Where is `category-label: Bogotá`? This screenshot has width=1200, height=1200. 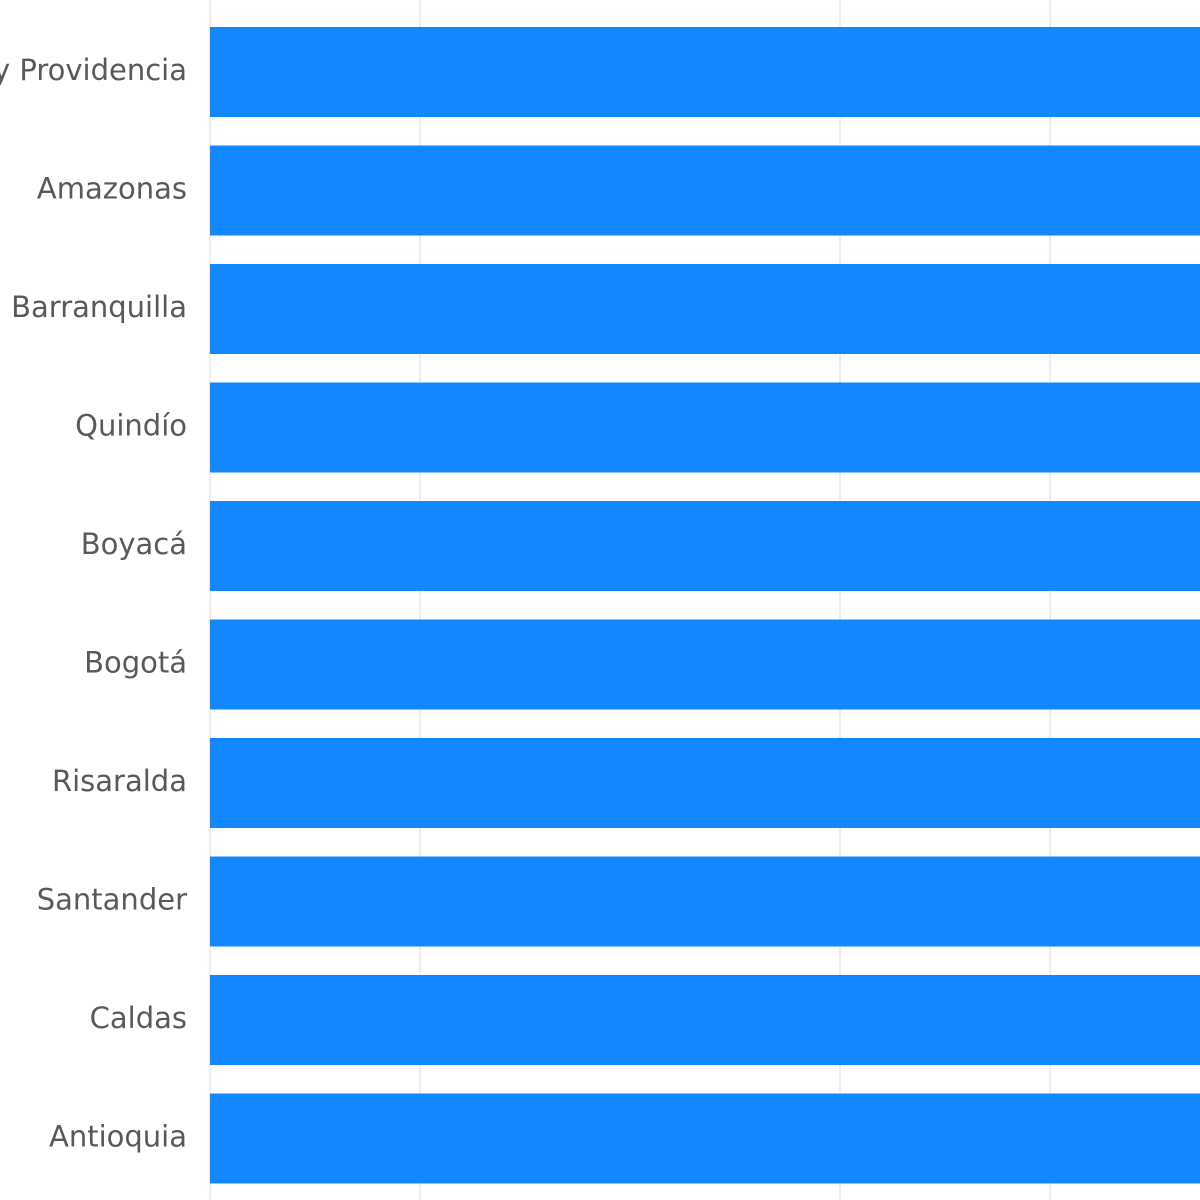
category-label: Bogotá is located at coordinates (135, 663).